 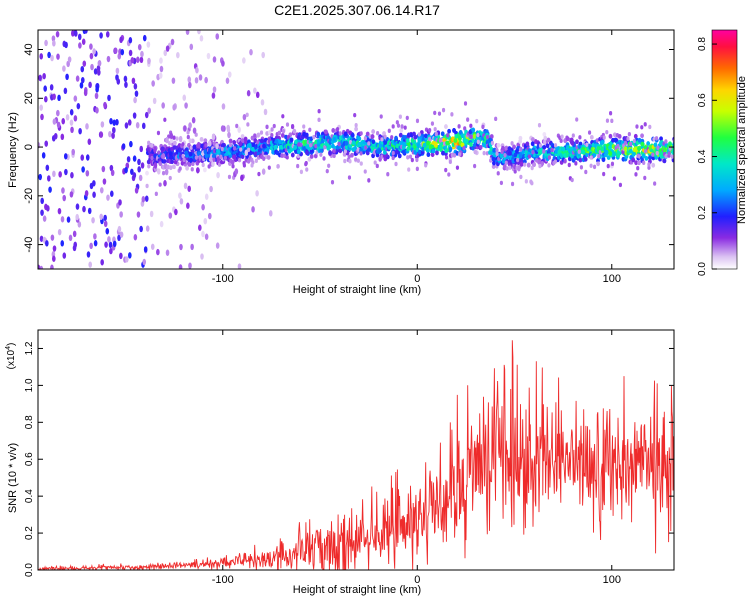 I want to click on spectrogram-y-label: Frequency (Hz), so click(x=13, y=150).